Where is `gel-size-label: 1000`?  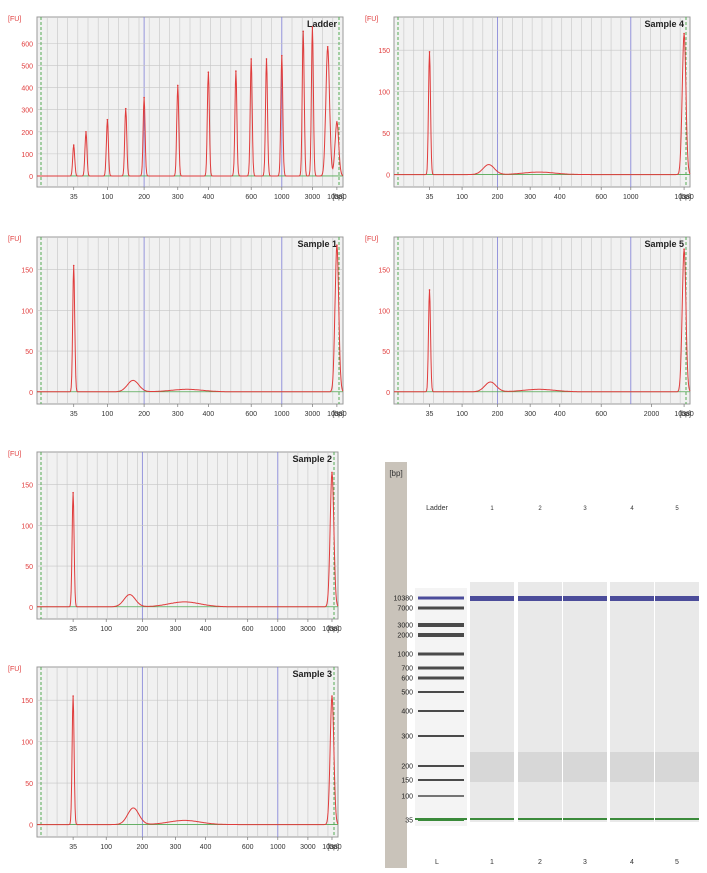
gel-size-label: 1000 is located at coordinates (405, 655).